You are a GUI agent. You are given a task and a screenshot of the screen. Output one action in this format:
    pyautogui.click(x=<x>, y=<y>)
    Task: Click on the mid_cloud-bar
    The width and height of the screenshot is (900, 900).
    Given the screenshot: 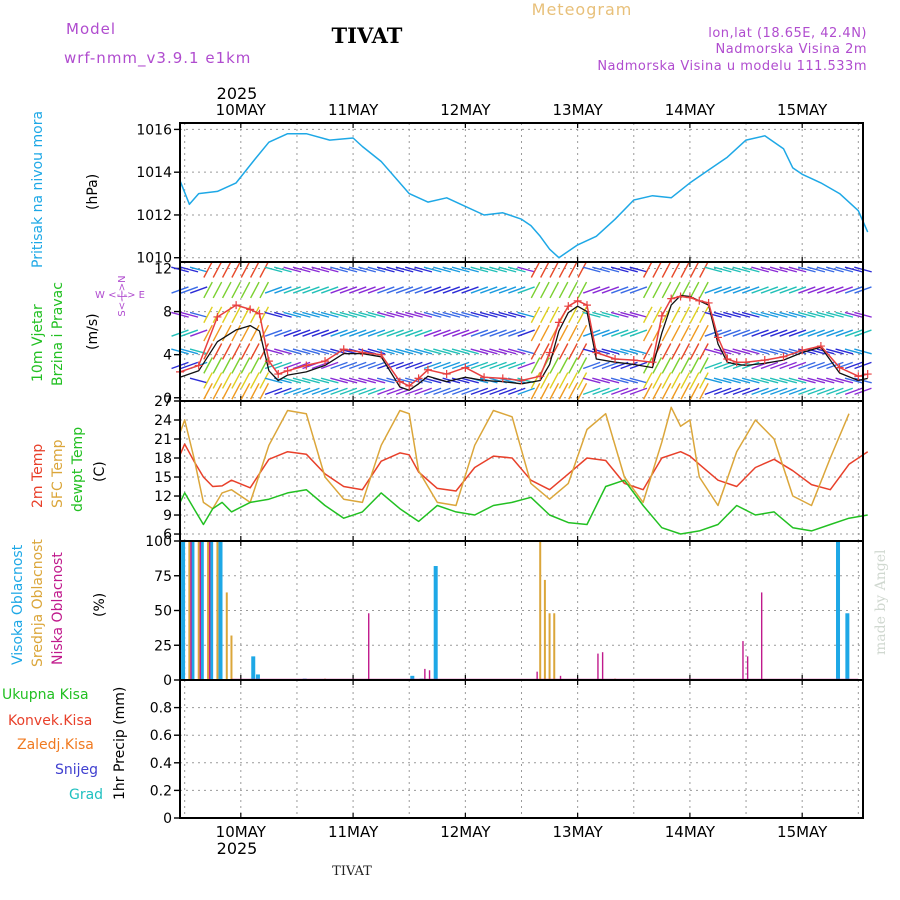 What is the action you would take?
    pyautogui.click(x=208, y=610)
    